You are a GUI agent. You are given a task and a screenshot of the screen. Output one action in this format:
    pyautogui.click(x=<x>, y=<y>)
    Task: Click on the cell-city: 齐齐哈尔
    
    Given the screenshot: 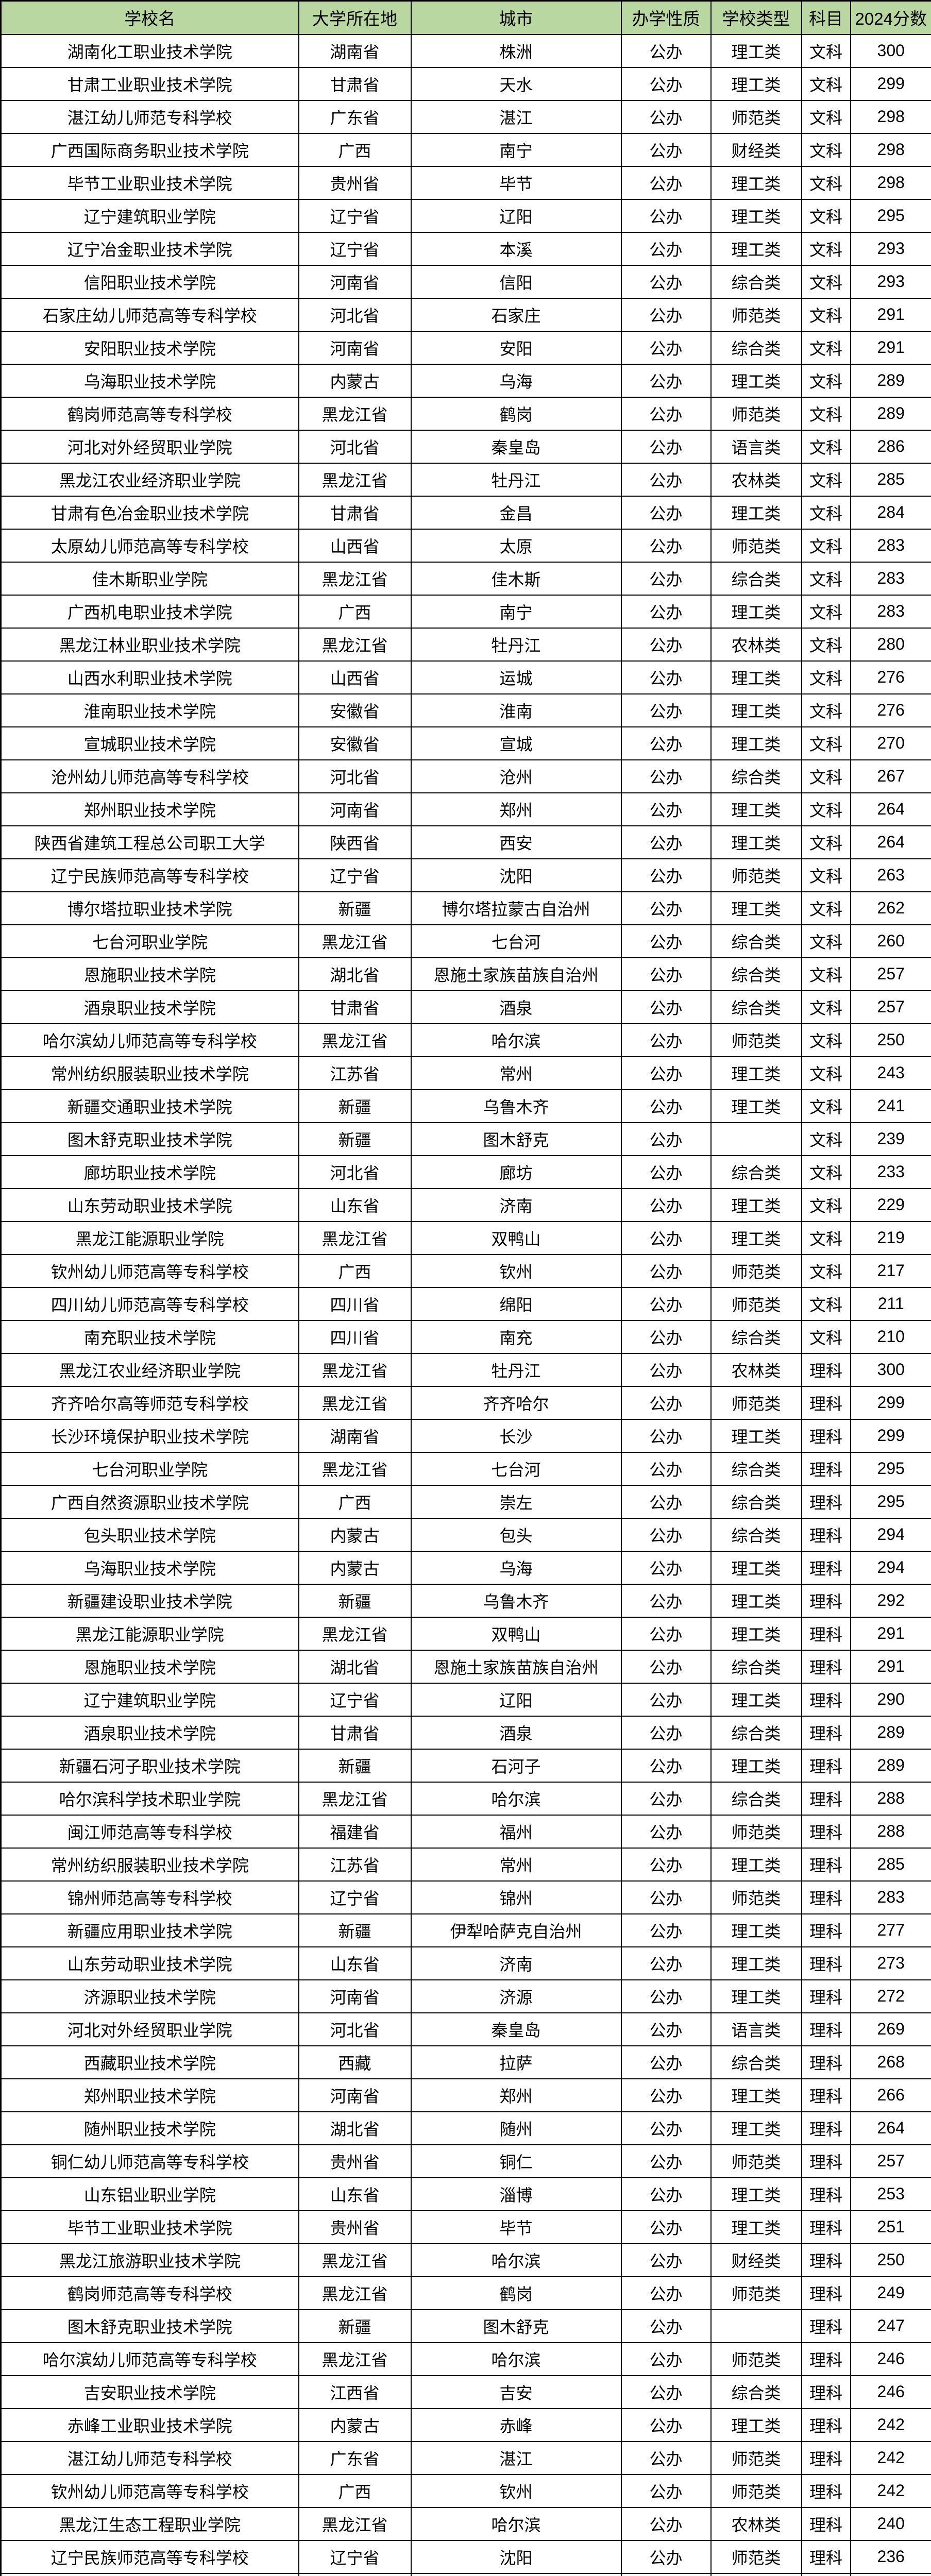 What is the action you would take?
    pyautogui.click(x=516, y=1403)
    